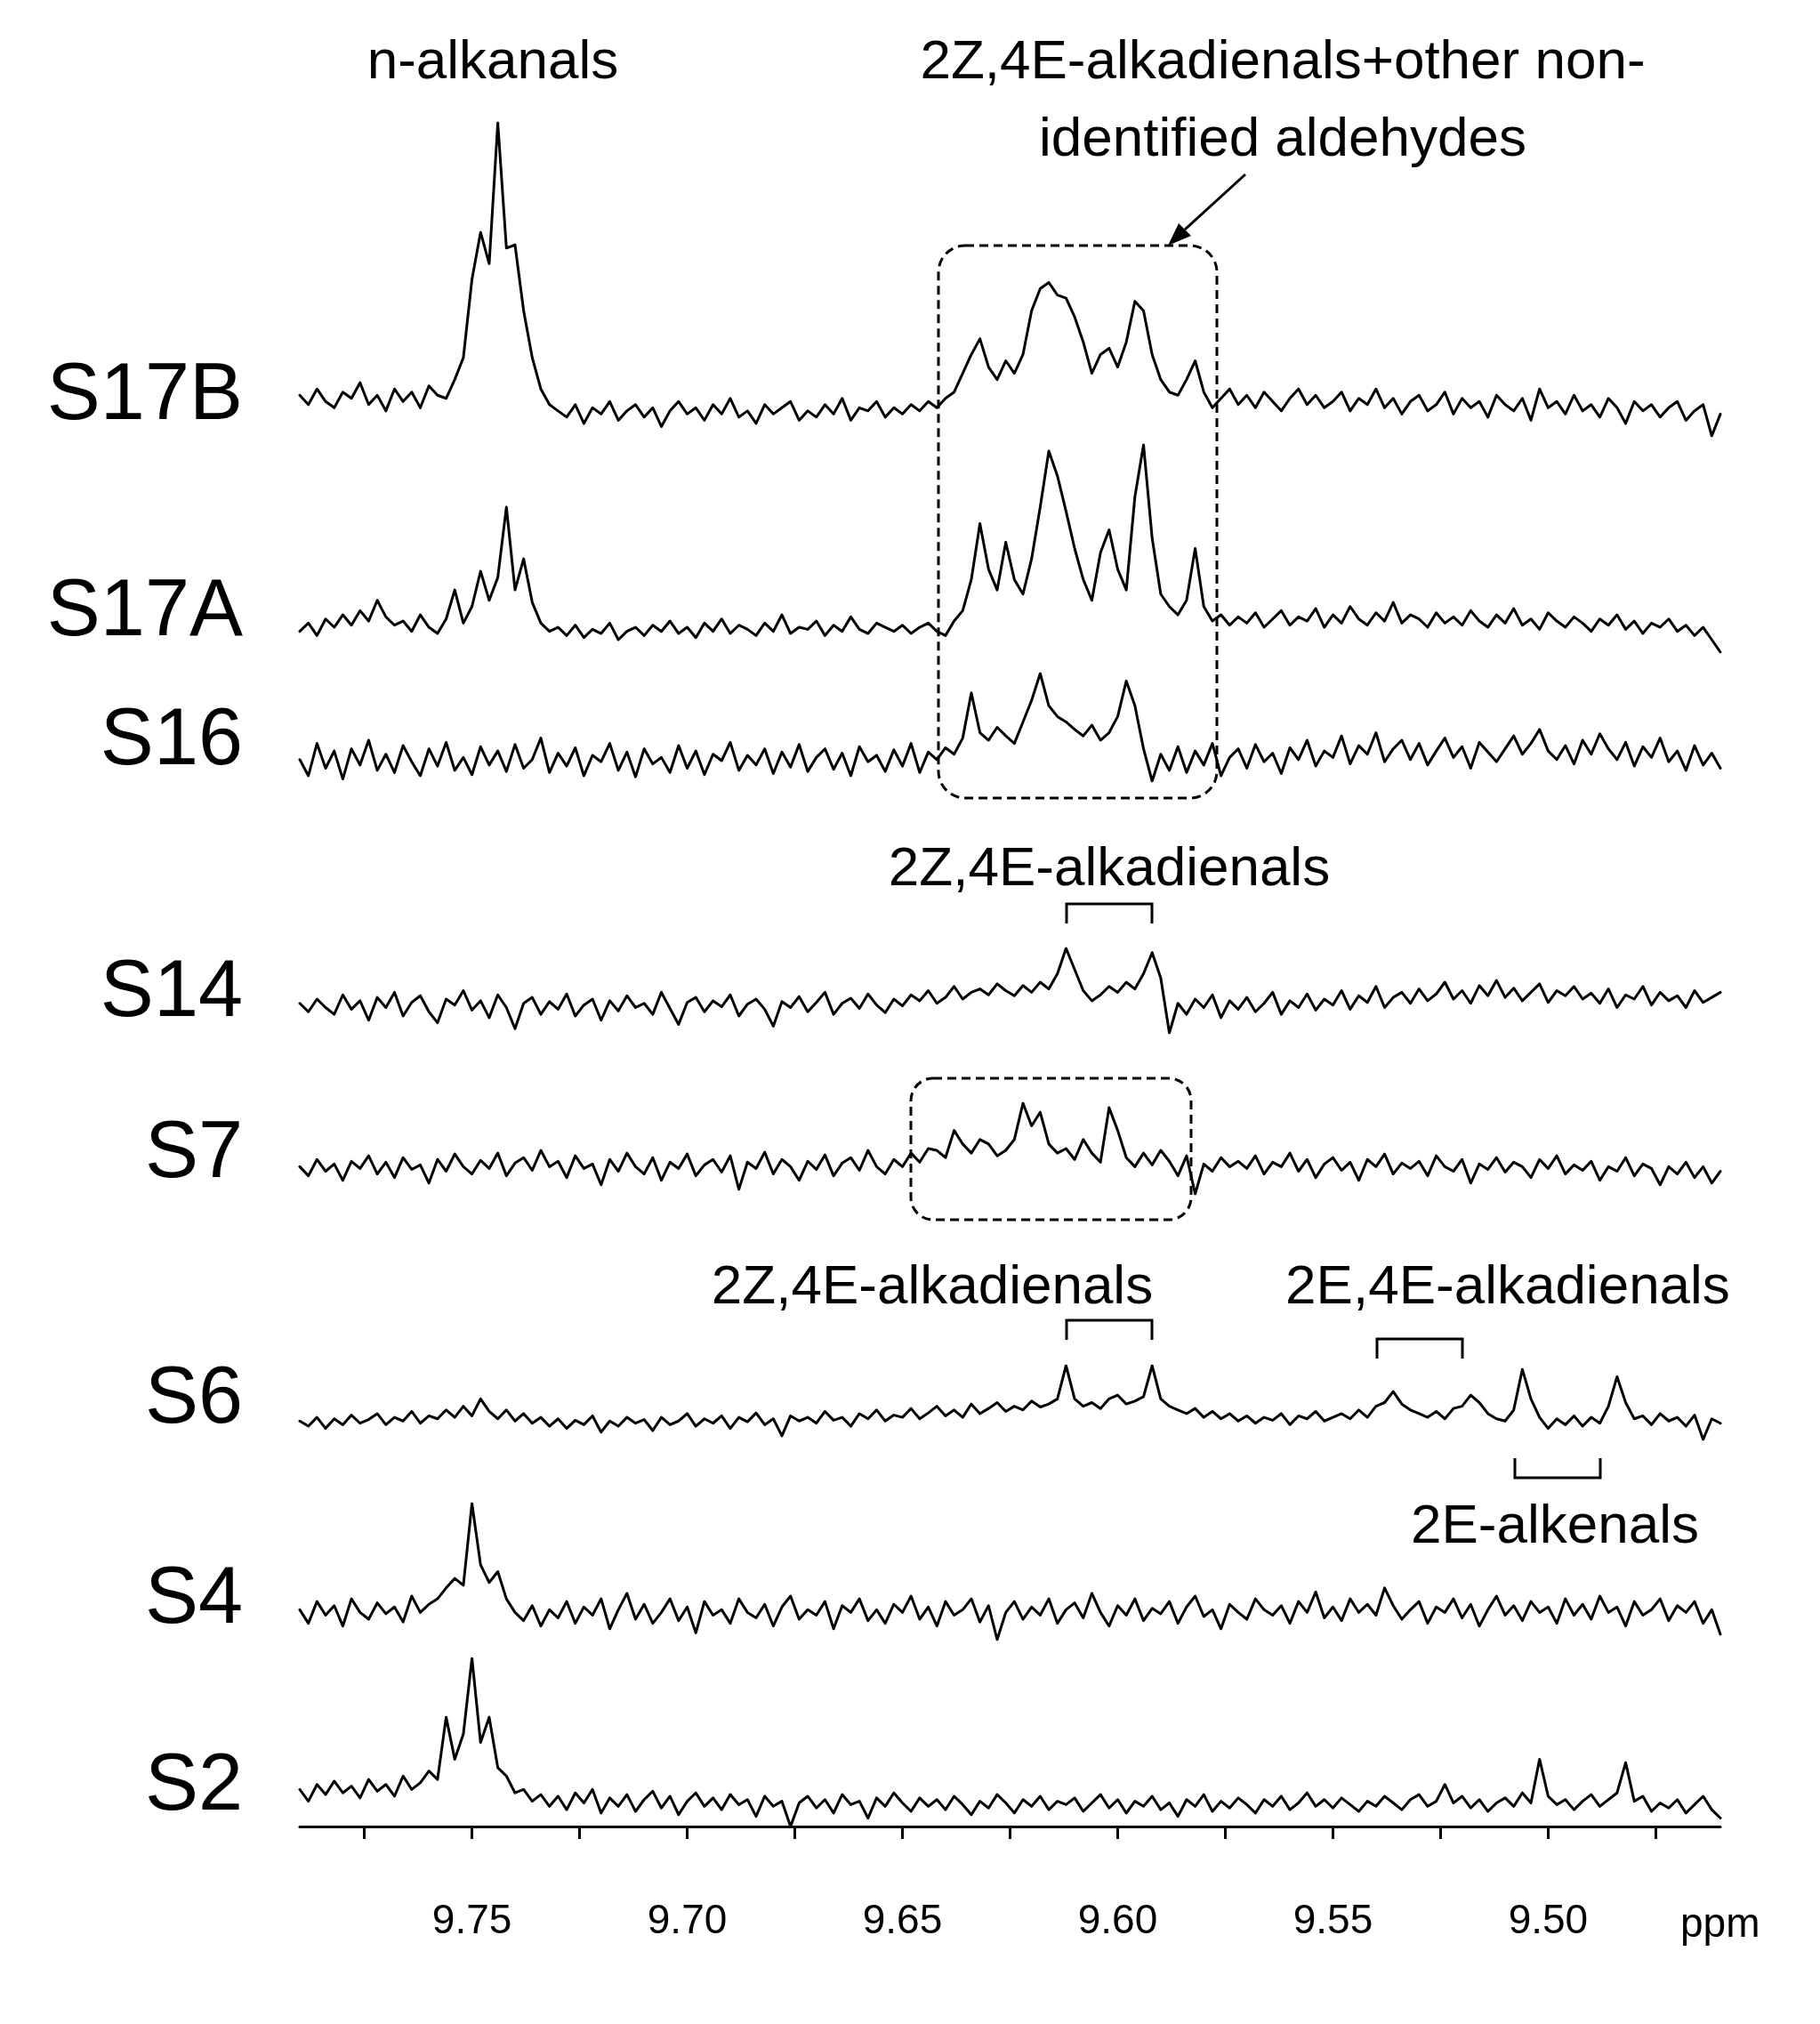 This screenshot has height=2024, width=1820. What do you see at coordinates (194, 1782) in the screenshot?
I see `text: S2` at bounding box center [194, 1782].